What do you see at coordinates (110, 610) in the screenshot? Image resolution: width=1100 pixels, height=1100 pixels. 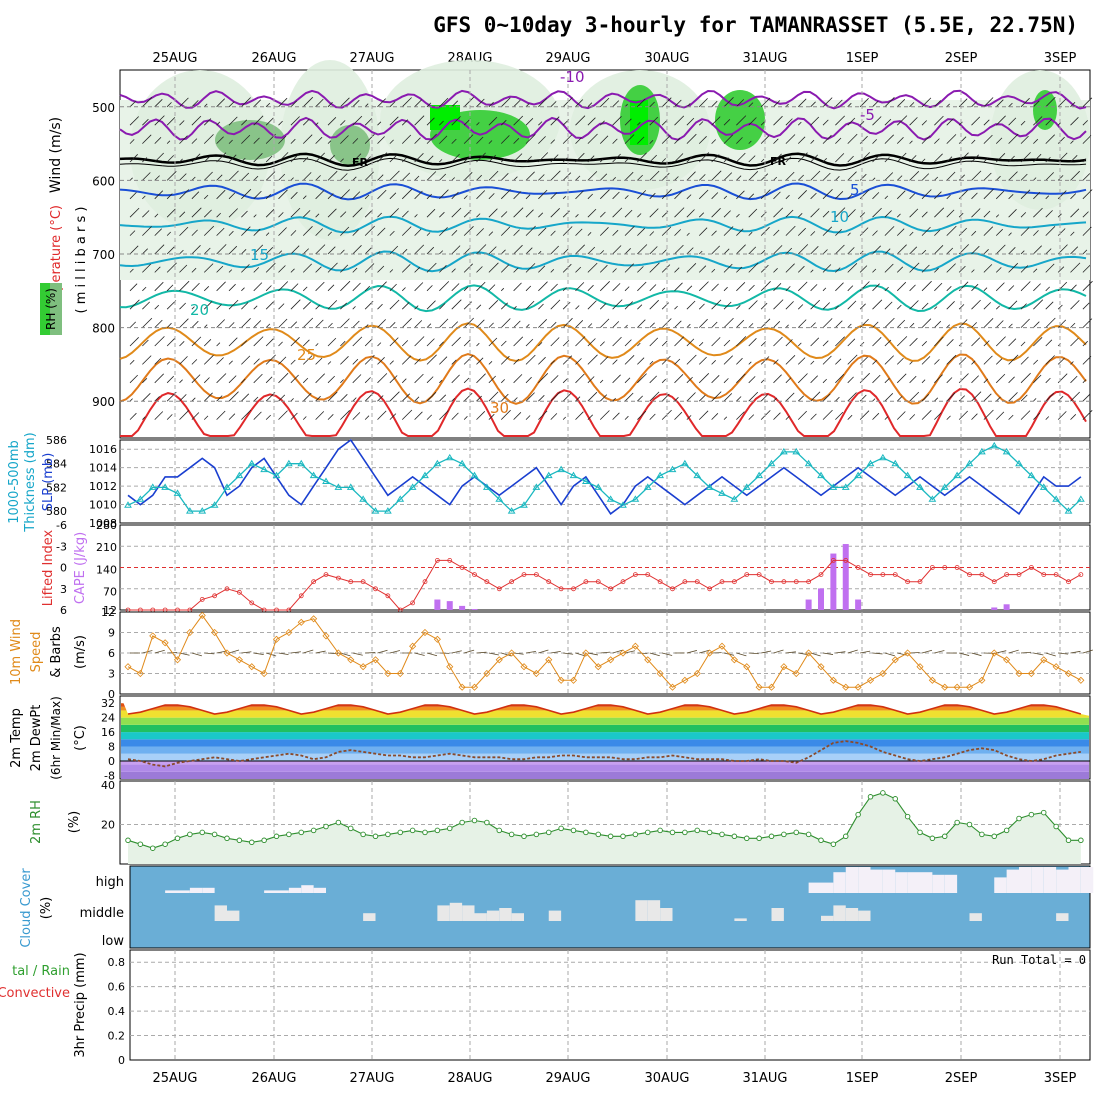 I see `cape-tick-label: 12` at bounding box center [110, 610].